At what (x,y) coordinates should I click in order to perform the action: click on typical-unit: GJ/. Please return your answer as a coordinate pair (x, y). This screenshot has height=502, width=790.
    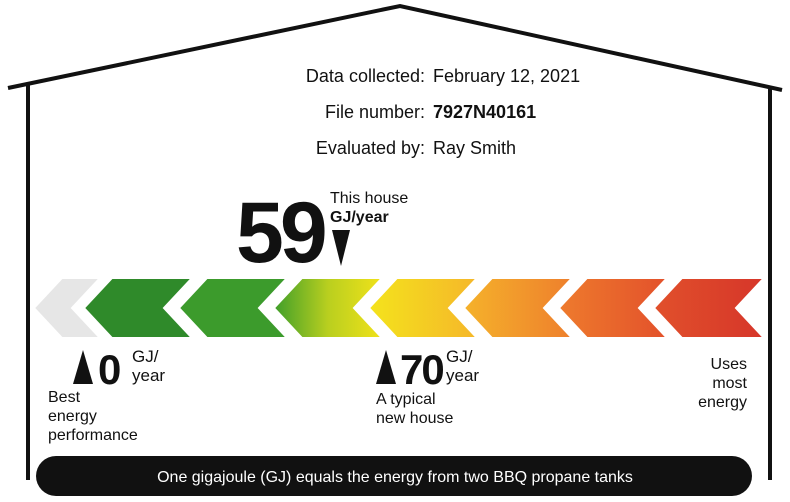
    Looking at the image, I should click on (459, 356).